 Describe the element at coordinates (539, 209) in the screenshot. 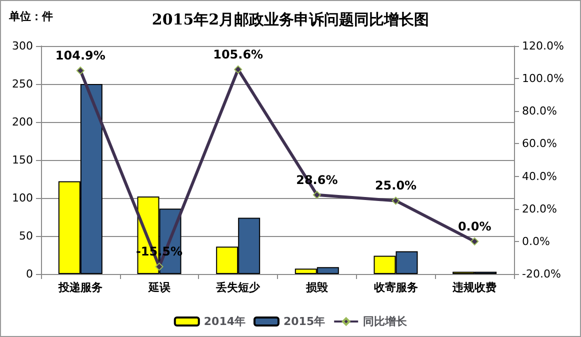

I see `y2-tick-label: 20.0%` at that location.